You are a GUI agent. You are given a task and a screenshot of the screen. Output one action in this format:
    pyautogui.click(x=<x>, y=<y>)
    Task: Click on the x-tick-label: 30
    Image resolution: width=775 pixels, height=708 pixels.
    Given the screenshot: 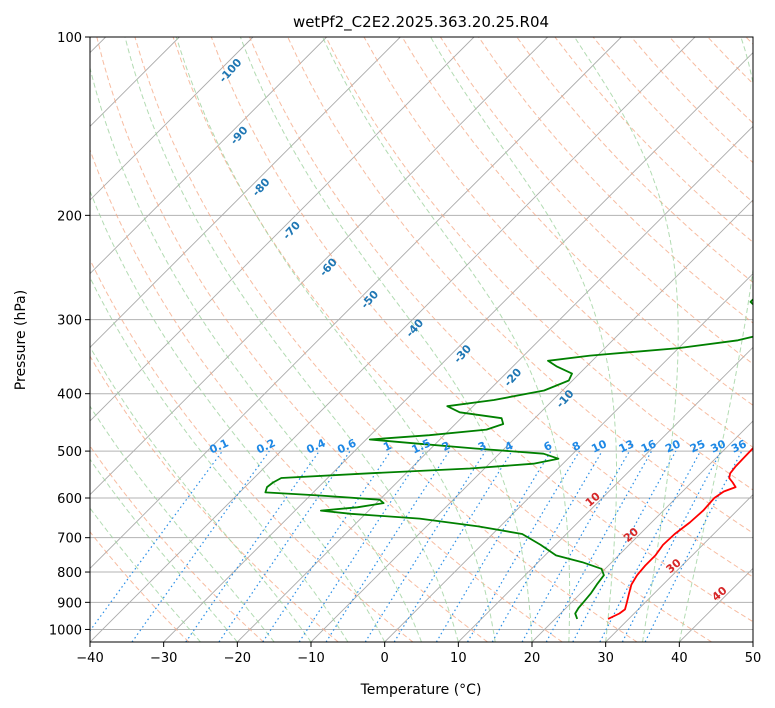 What is the action you would take?
    pyautogui.click(x=605, y=658)
    